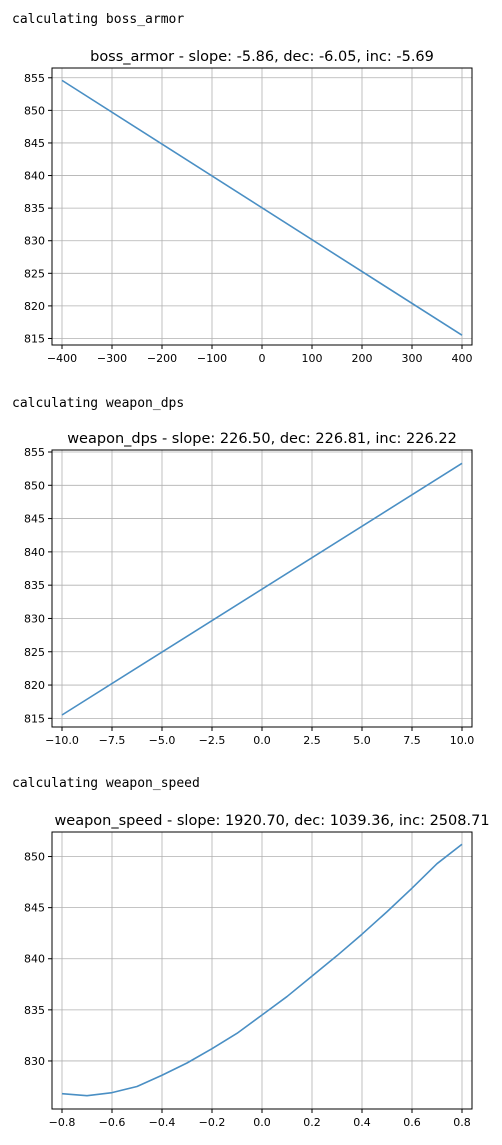 This screenshot has height=1145, width=502. I want to click on x-tick-label: 0.6, so click(412, 1122).